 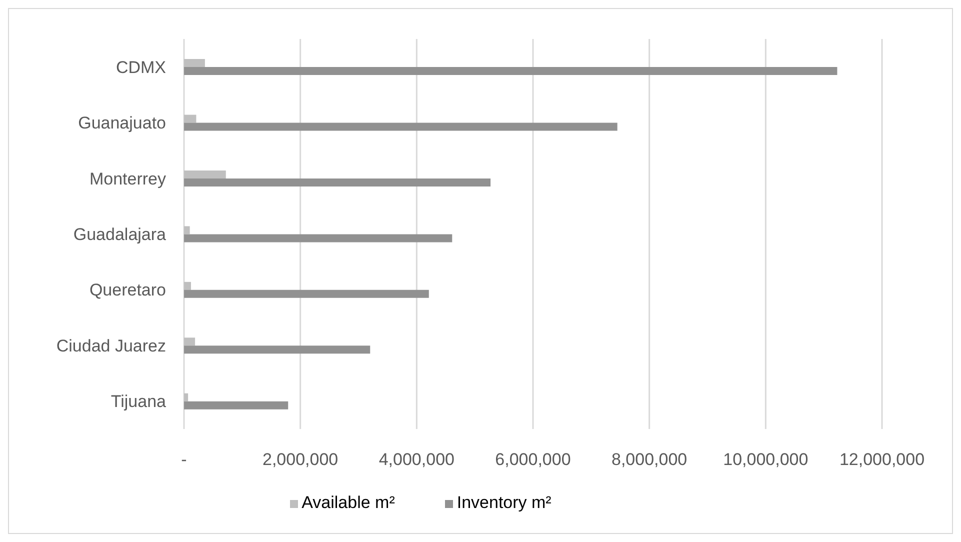 I want to click on x-tick-label: 6,000,000, so click(x=533, y=460).